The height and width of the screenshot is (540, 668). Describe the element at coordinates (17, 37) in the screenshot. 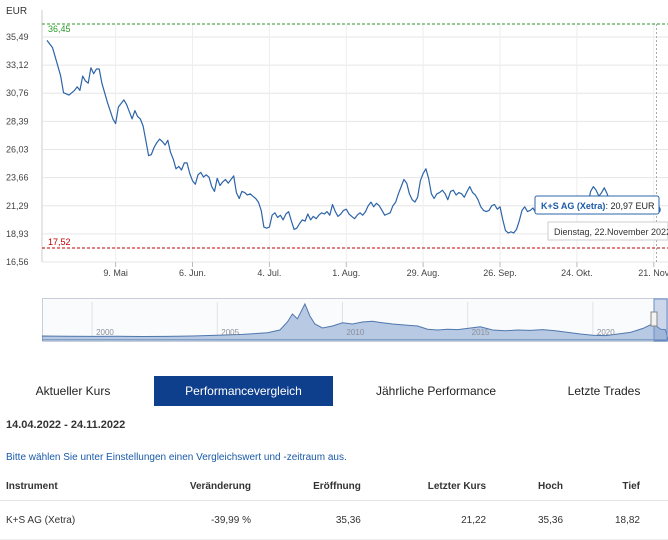

I see `y-tick-label: 35,49` at that location.